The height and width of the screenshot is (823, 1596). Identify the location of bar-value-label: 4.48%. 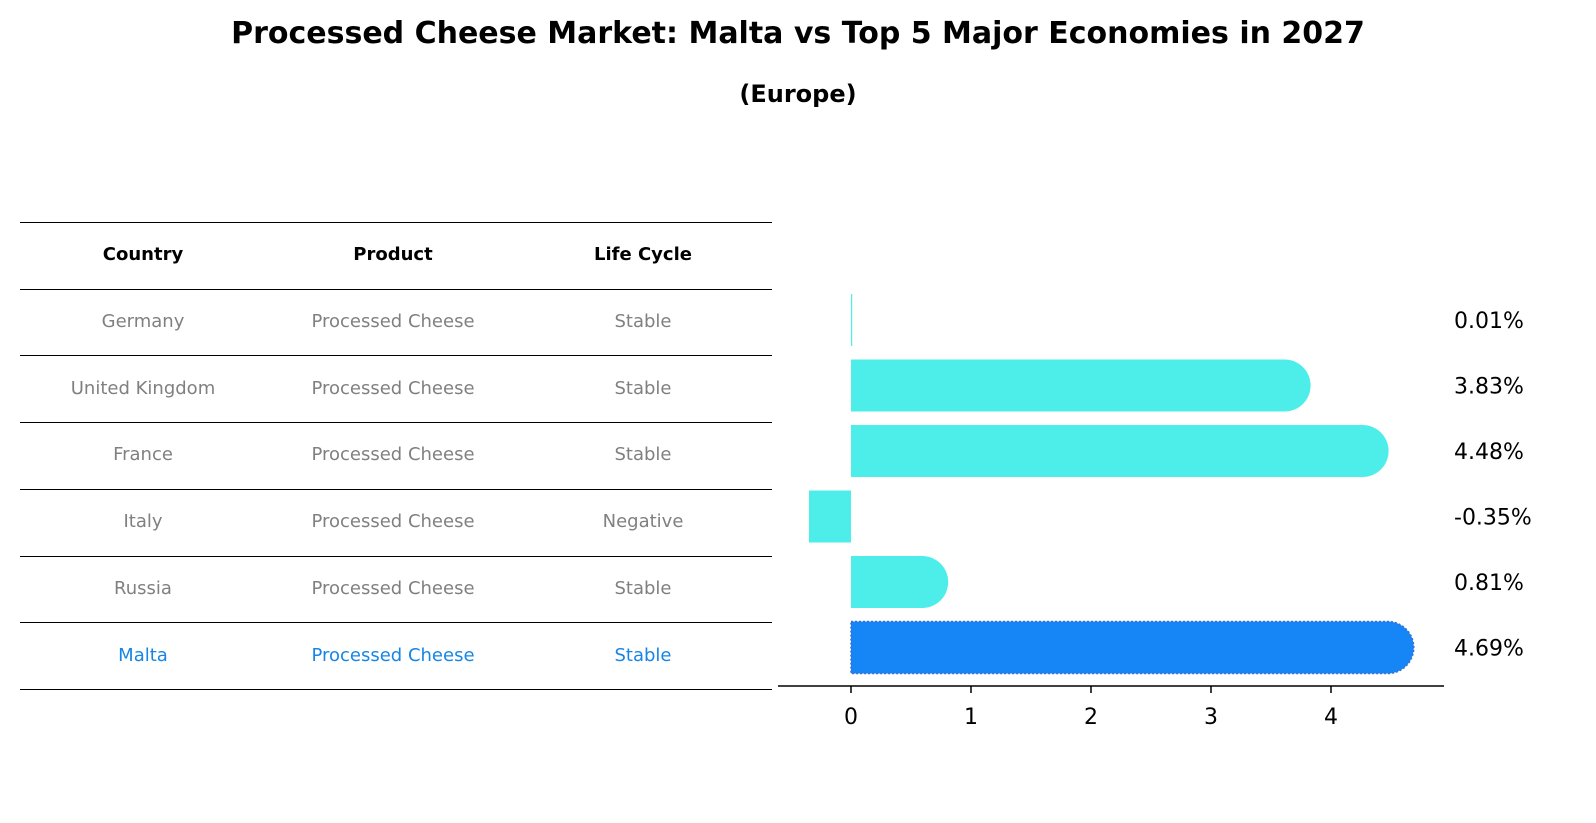
(1489, 452).